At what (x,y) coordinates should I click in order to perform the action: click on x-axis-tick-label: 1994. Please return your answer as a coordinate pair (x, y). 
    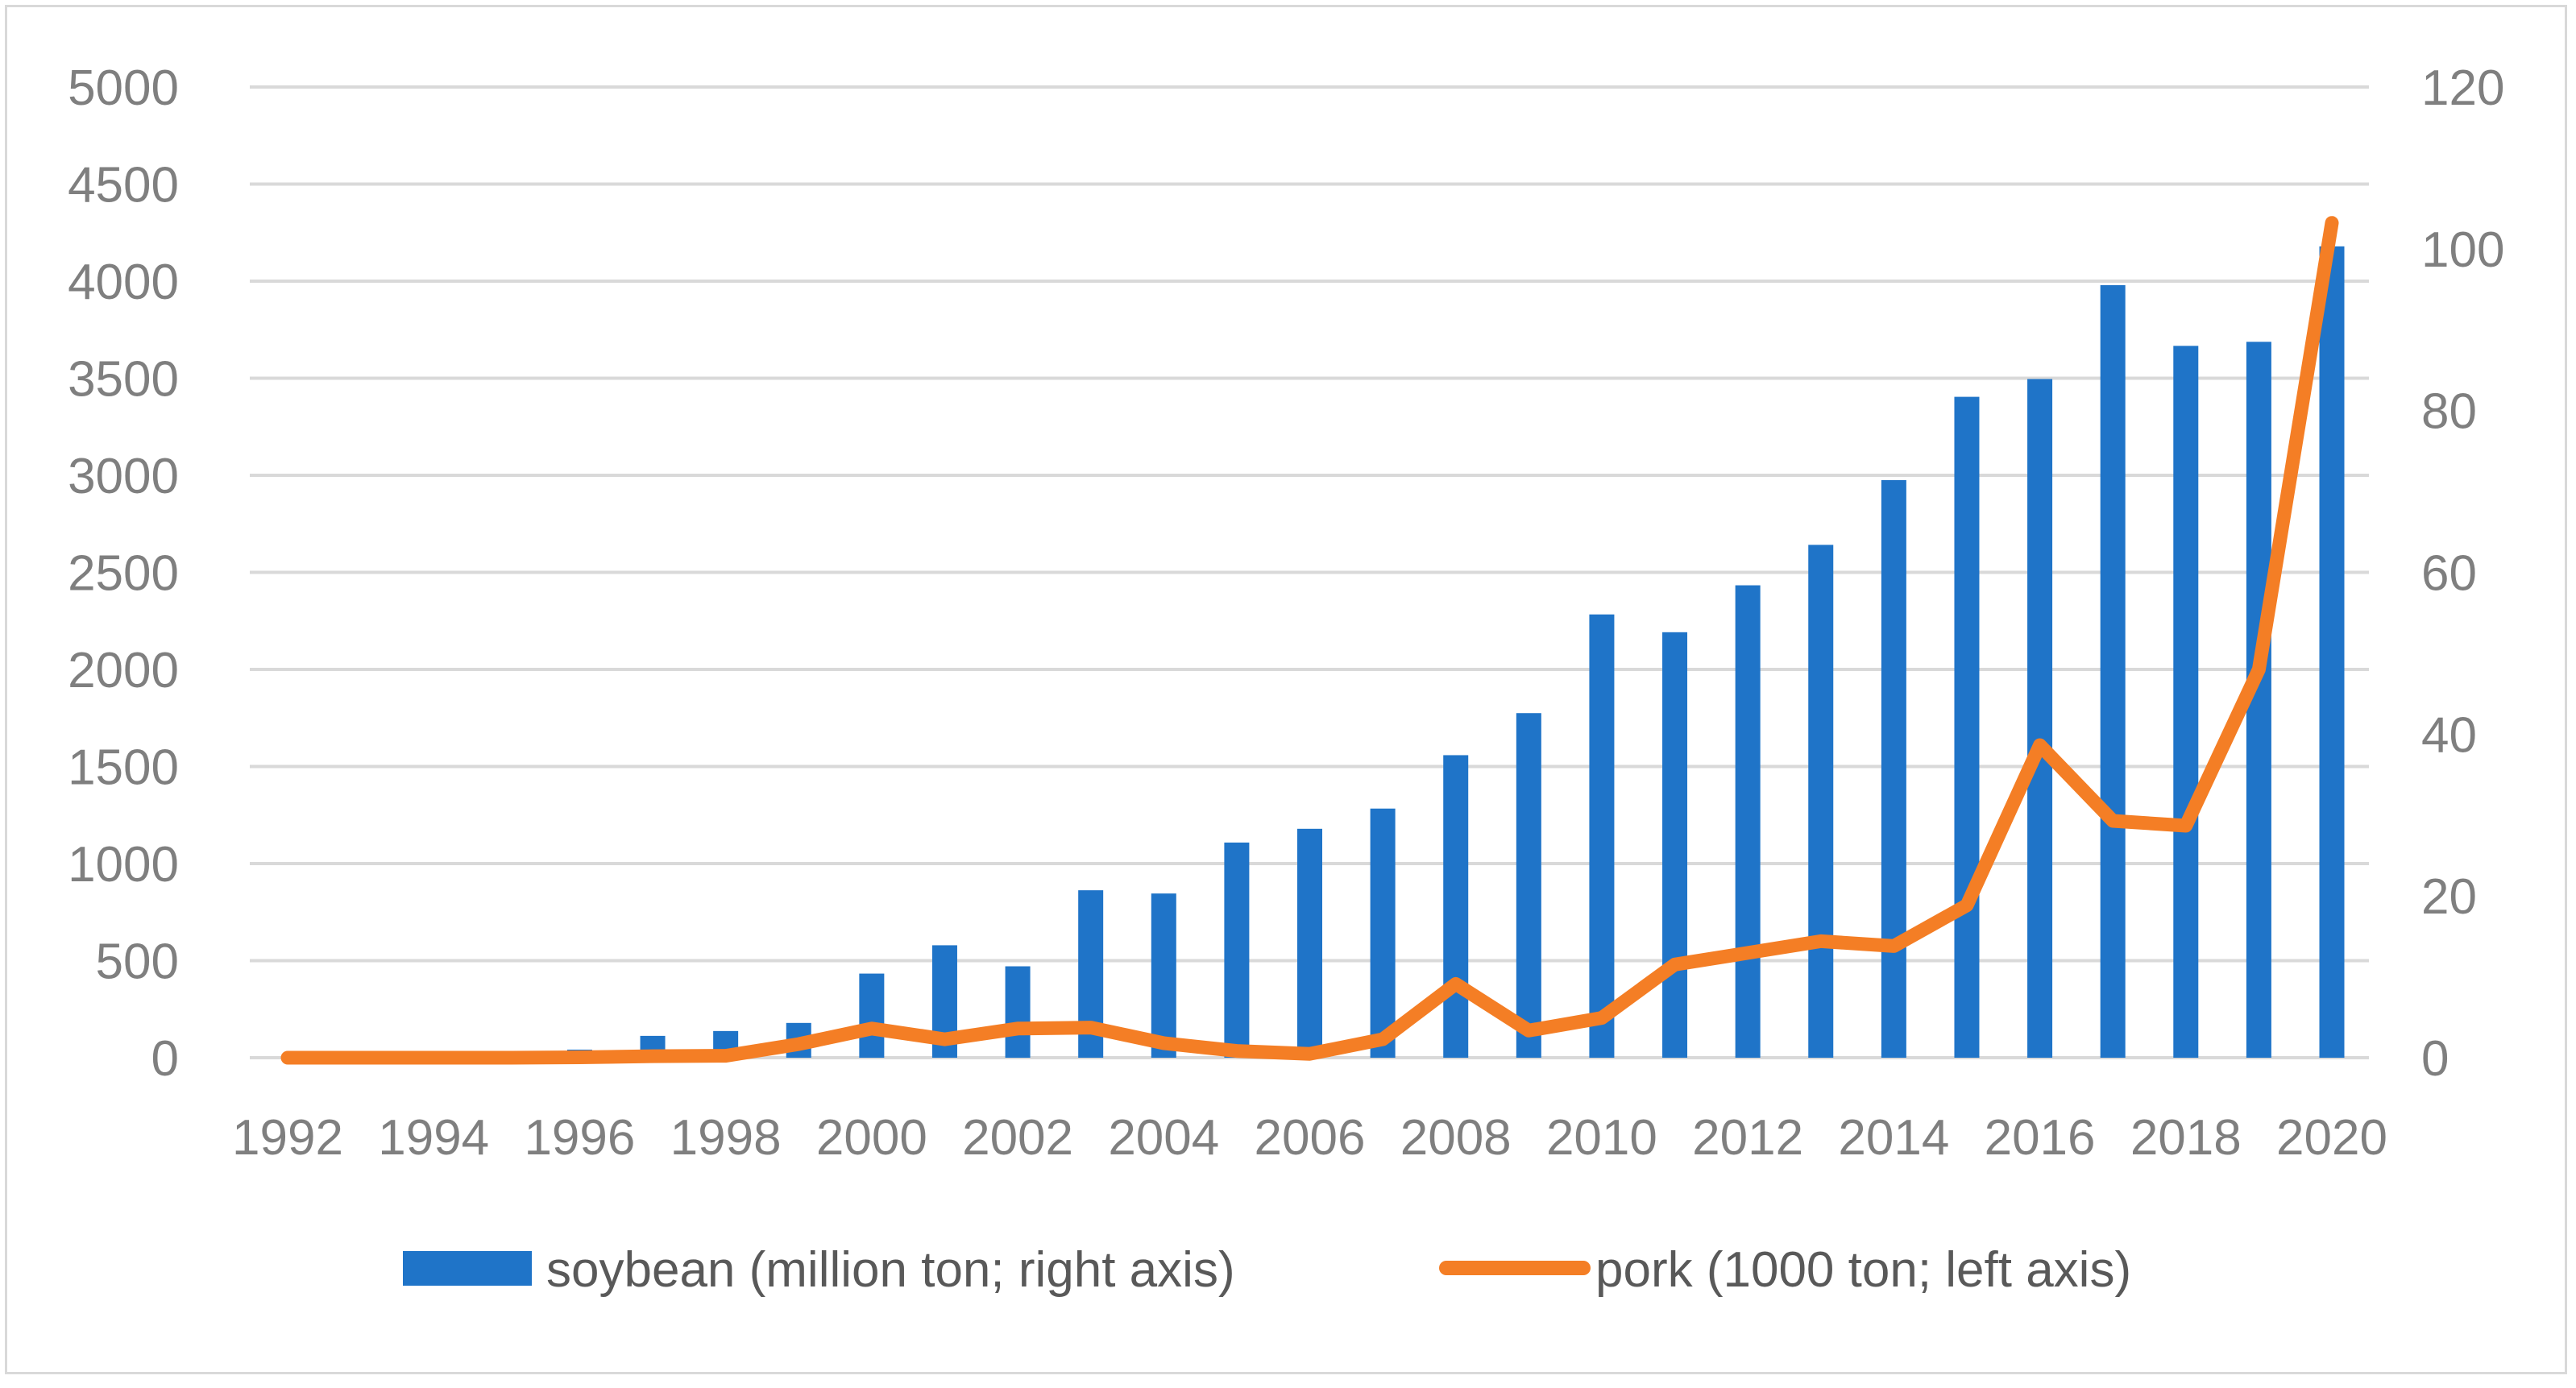
    Looking at the image, I should click on (434, 1138).